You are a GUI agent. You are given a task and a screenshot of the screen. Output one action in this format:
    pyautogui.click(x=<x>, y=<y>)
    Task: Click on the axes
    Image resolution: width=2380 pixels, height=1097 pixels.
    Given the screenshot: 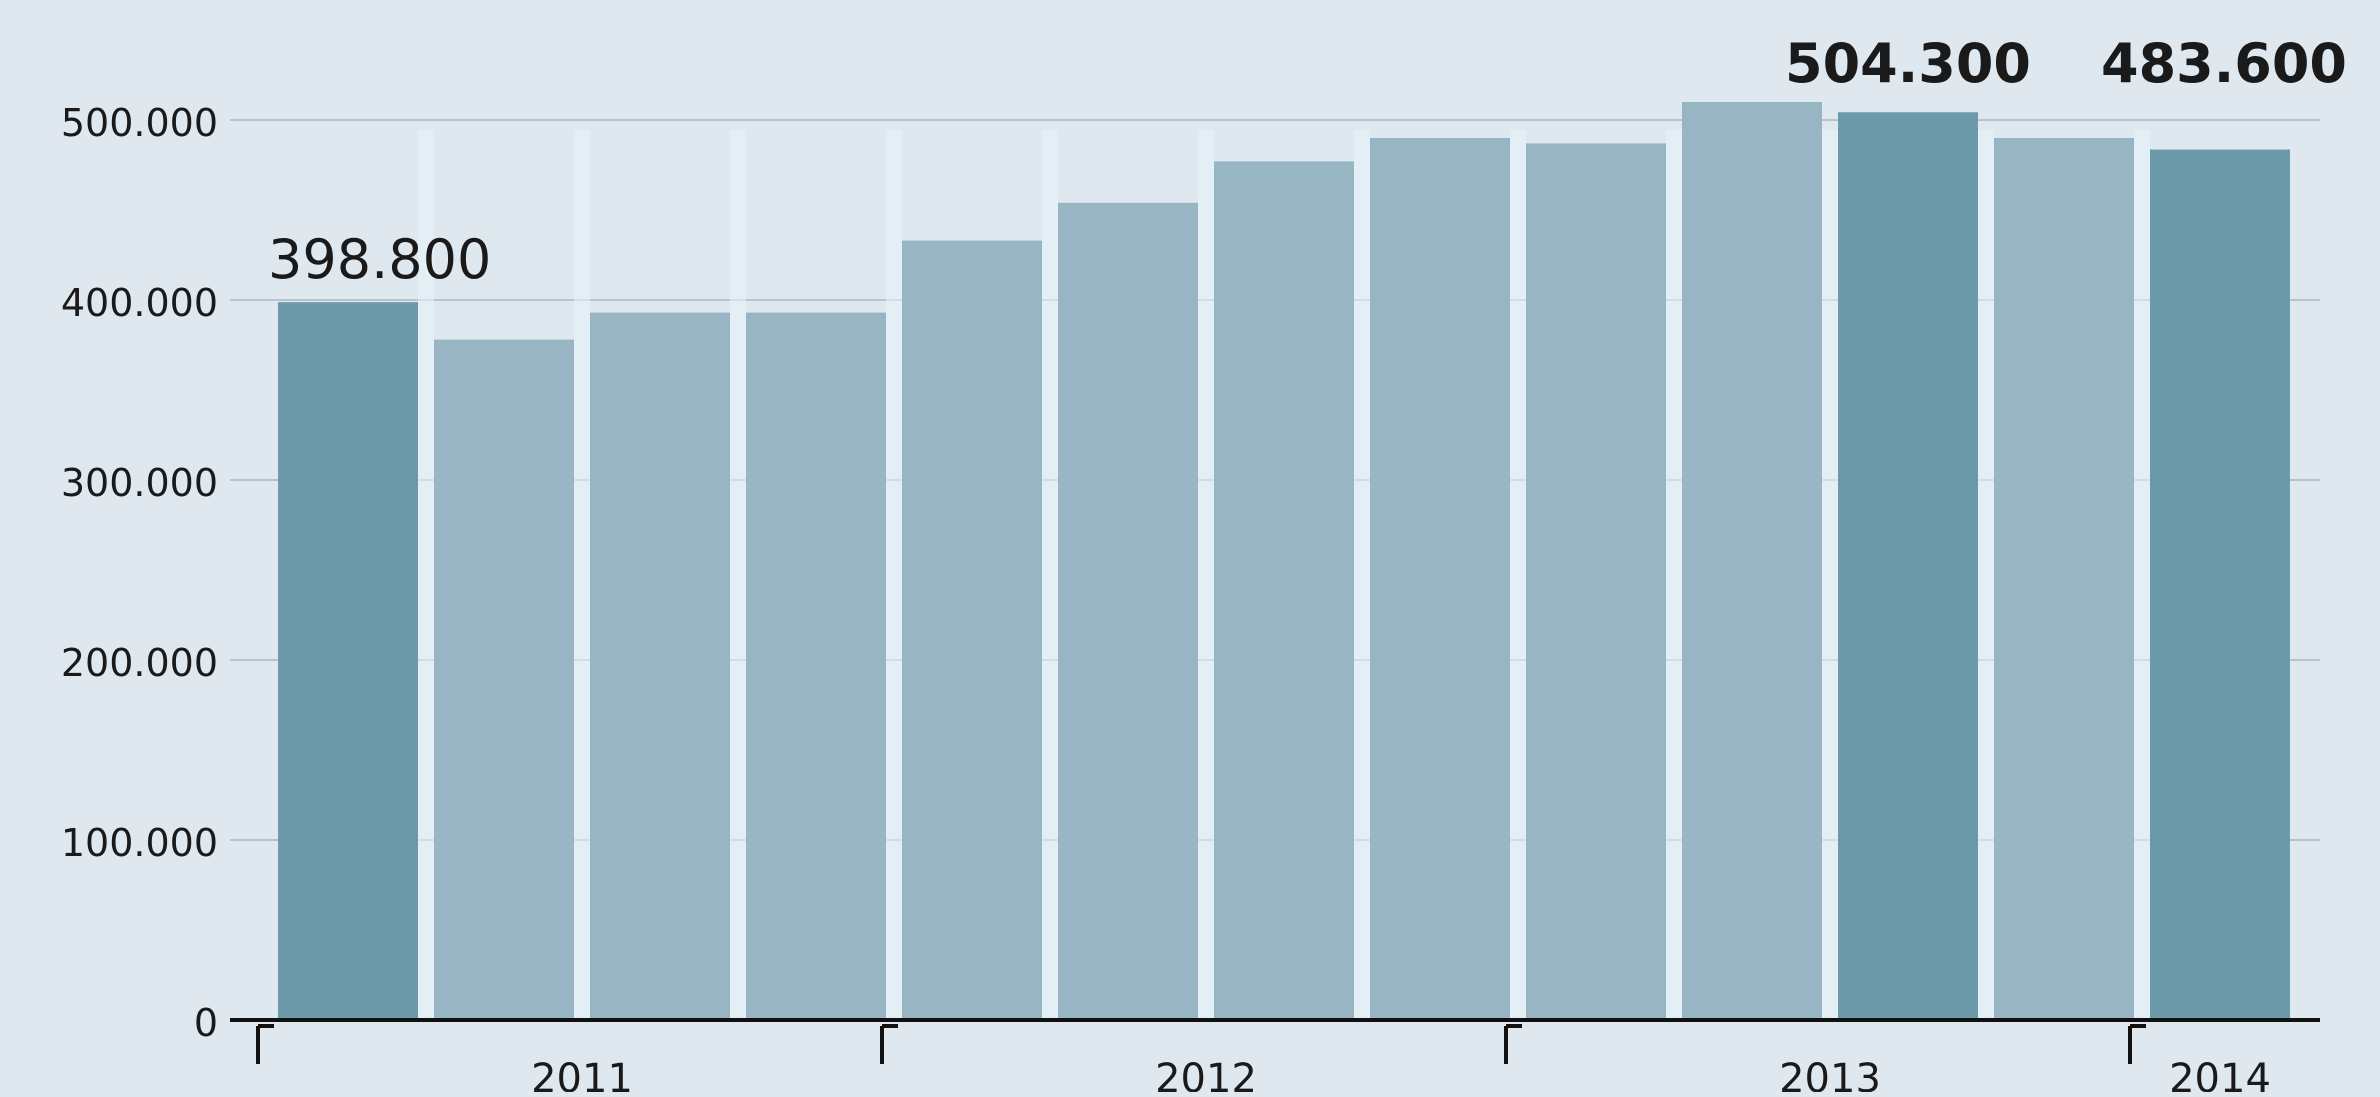 What is the action you would take?
    pyautogui.click(x=1275, y=1041)
    